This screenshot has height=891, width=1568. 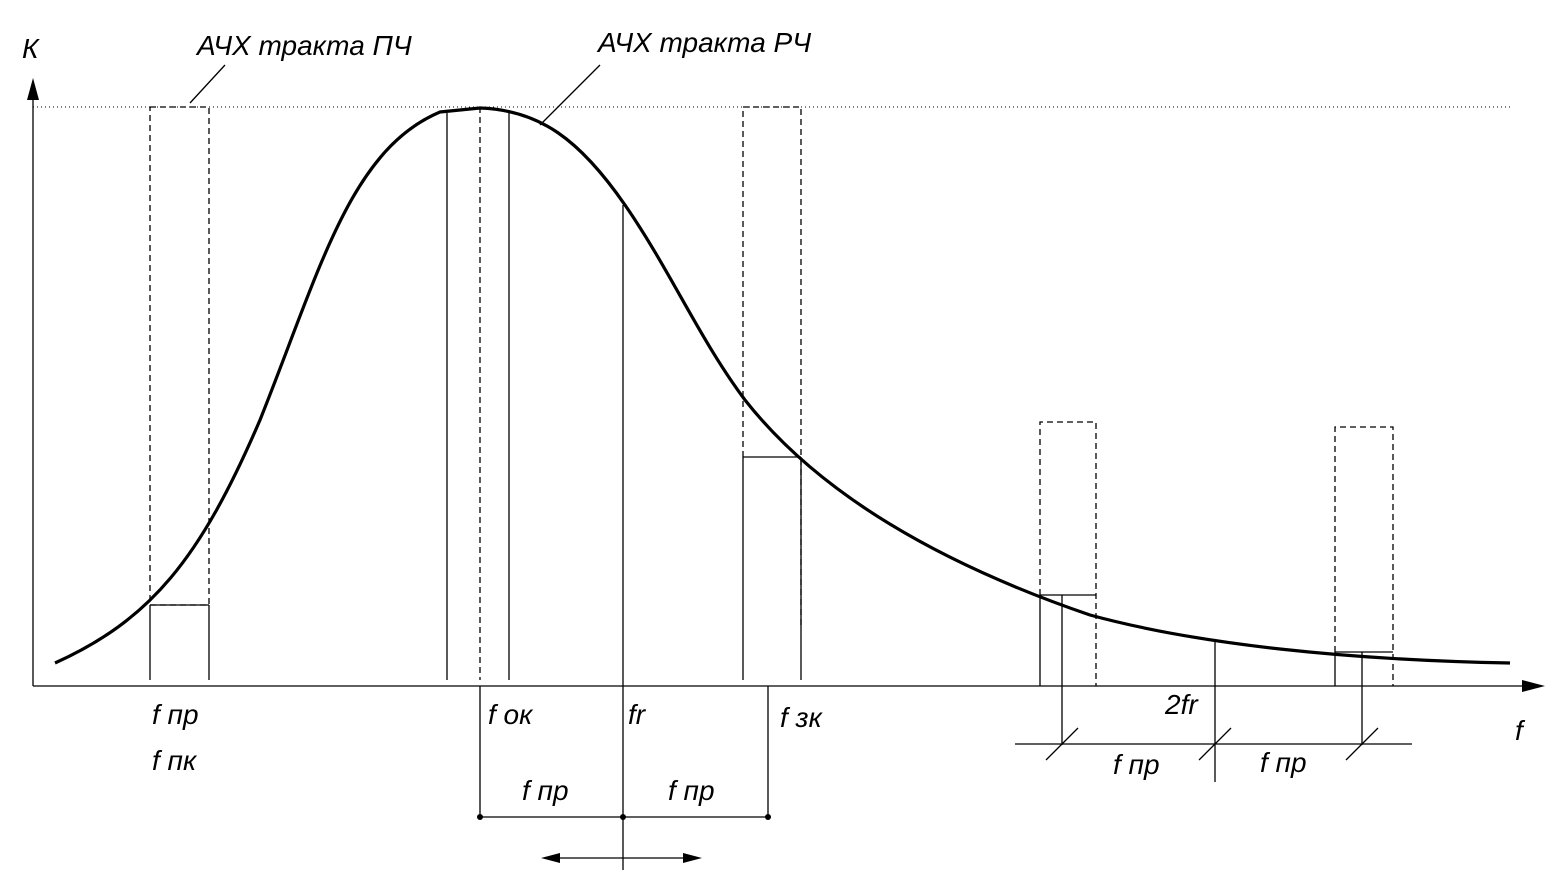 What do you see at coordinates (511, 714) in the screenshot?
I see `freq-label: f ок` at bounding box center [511, 714].